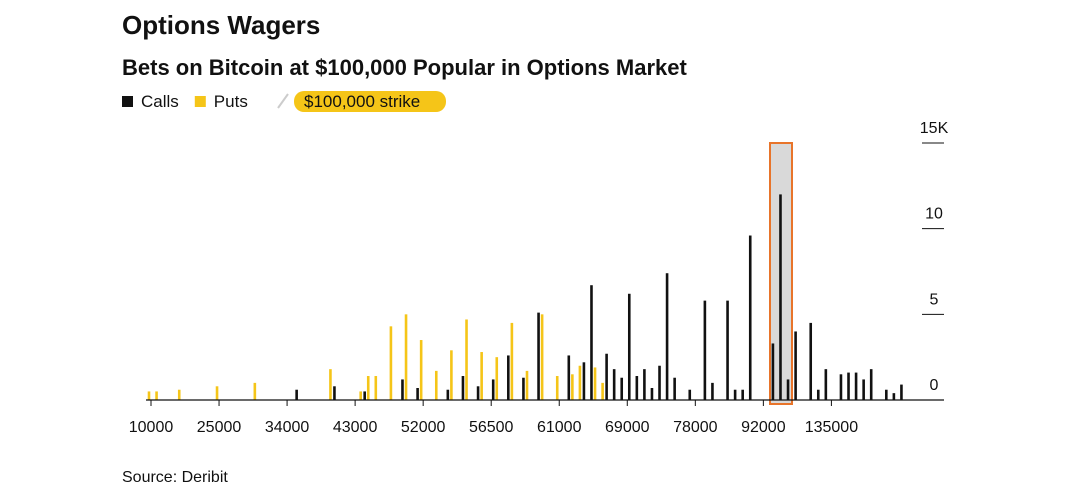 Image resolution: width=1088 pixels, height=487 pixels. Describe the element at coordinates (283, 101) in the screenshot. I see `legend-slash` at that location.